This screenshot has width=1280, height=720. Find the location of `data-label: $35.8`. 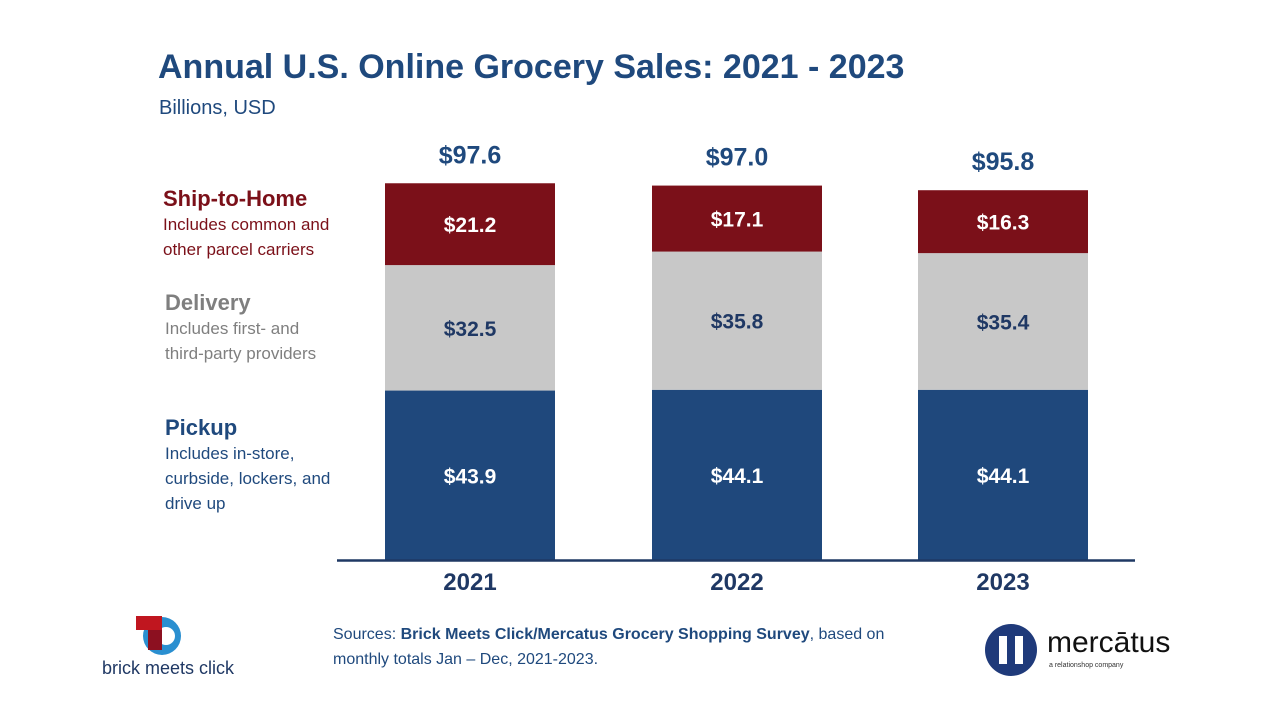

data-label: $35.8 is located at coordinates (737, 322).